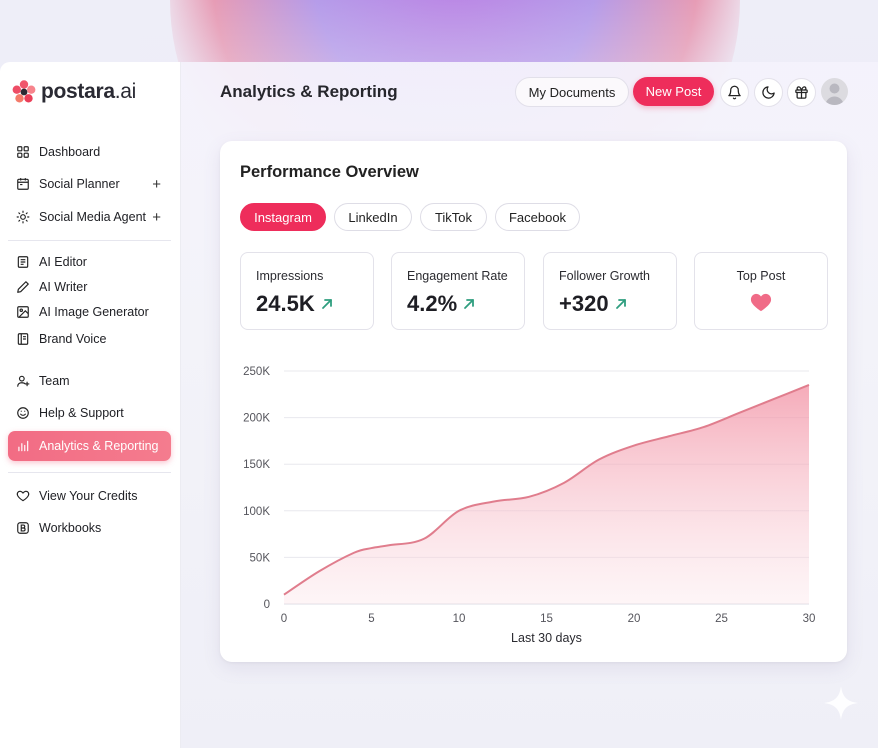  Describe the element at coordinates (94, 312) in the screenshot. I see `sidebar-item-label: AI Image Generator` at that location.